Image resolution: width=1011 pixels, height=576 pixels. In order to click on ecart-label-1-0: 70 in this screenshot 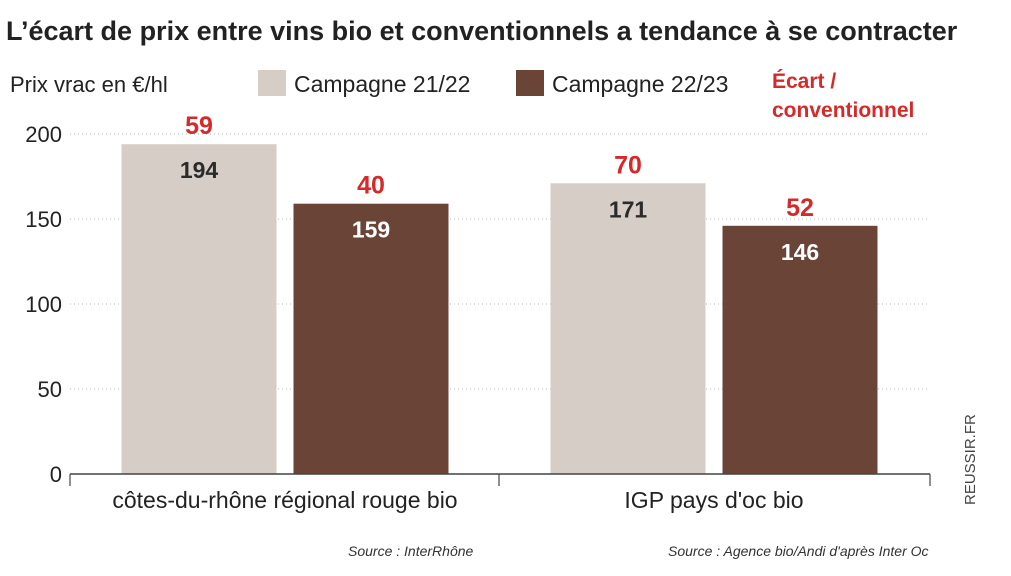, I will do `click(628, 165)`.